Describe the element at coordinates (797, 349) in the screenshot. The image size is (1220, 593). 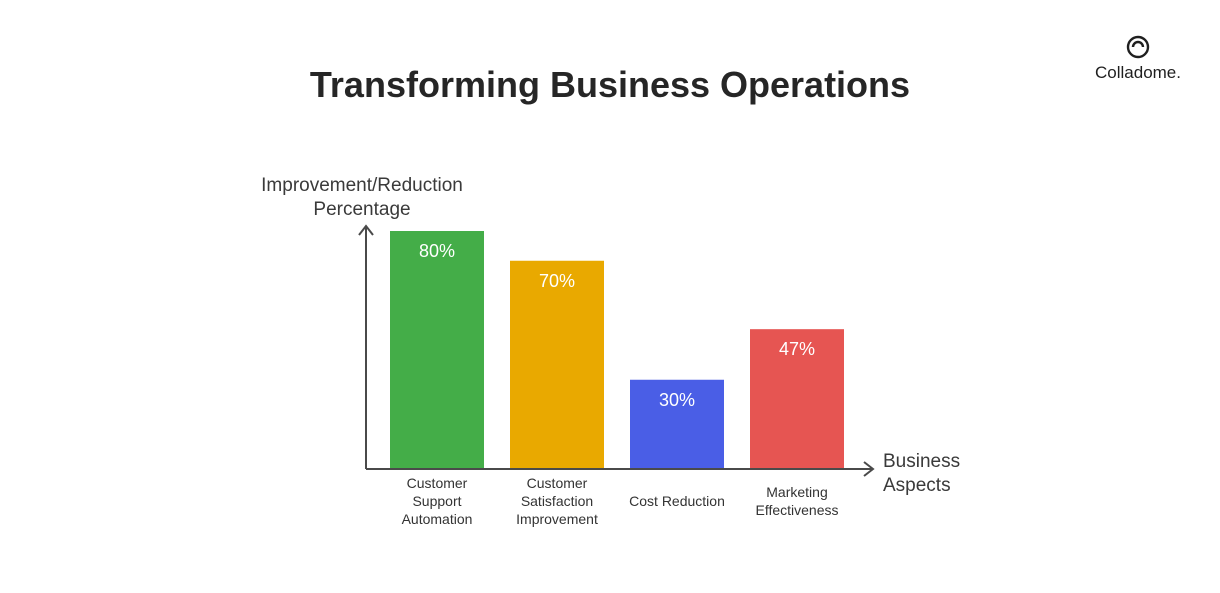
I see `bar-value-label: 47%` at that location.